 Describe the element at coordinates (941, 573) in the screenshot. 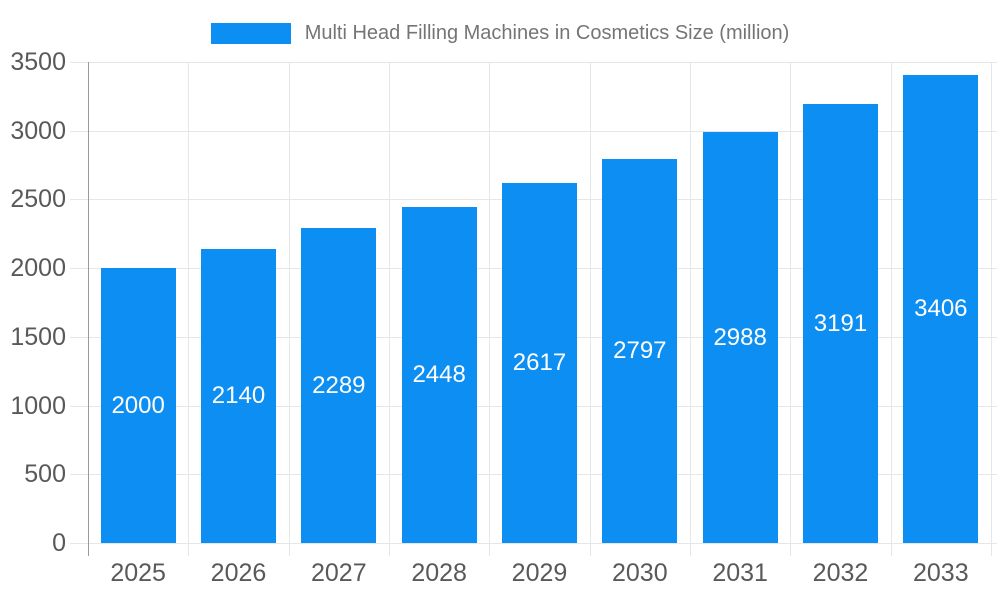

I see `x-axis-tick-label: 2033` at that location.